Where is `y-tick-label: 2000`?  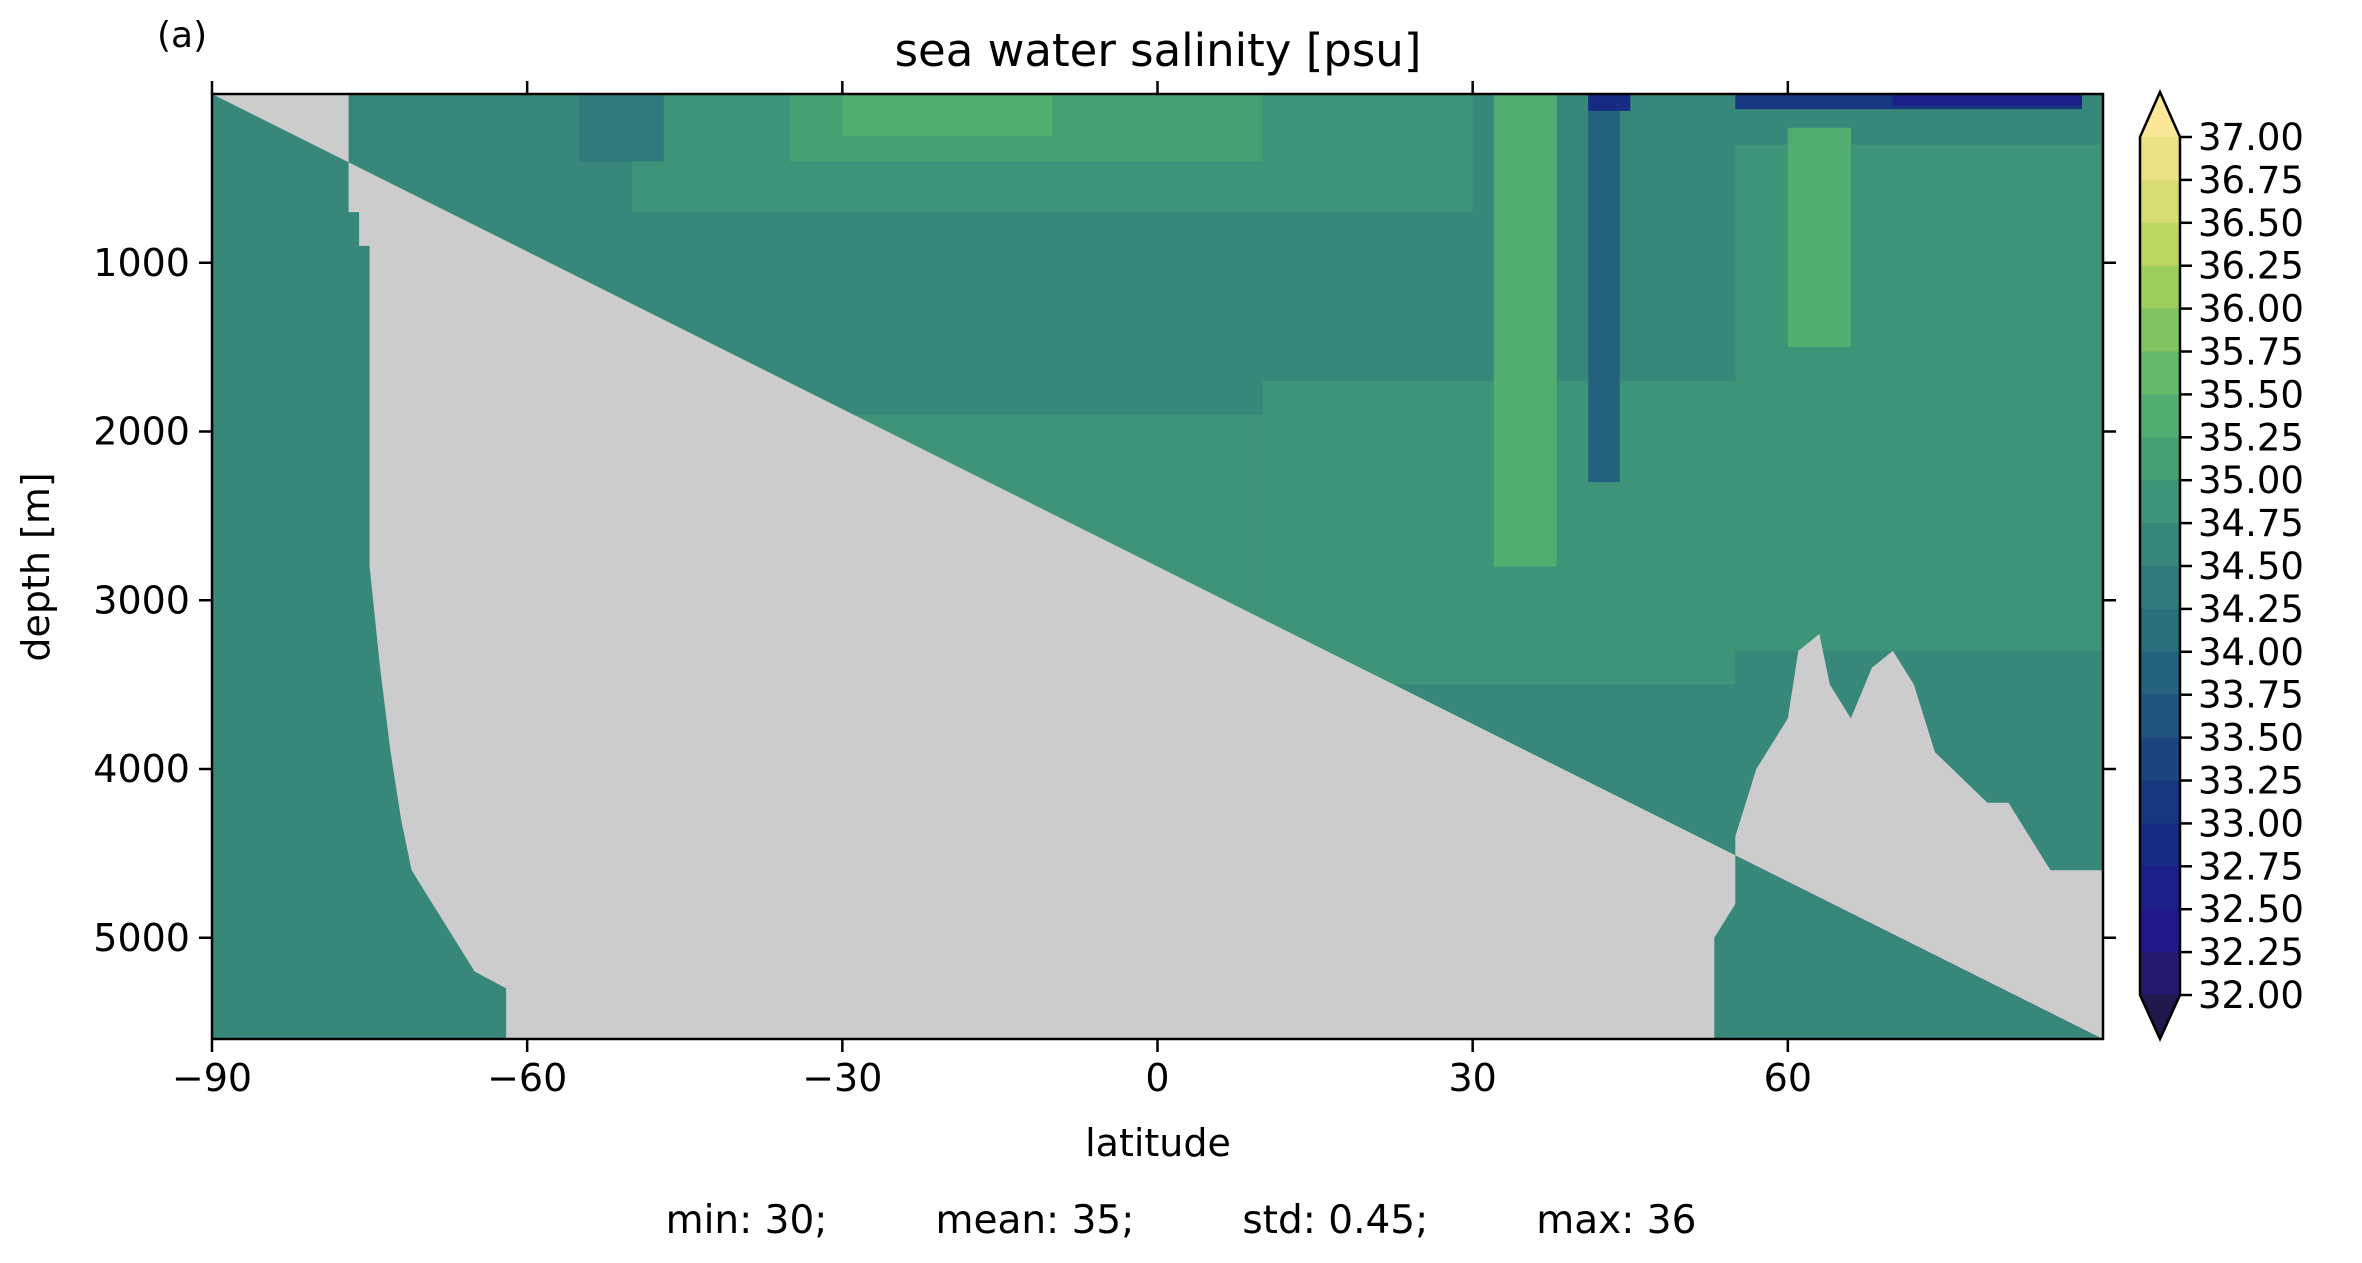 y-tick-label: 2000 is located at coordinates (141, 432).